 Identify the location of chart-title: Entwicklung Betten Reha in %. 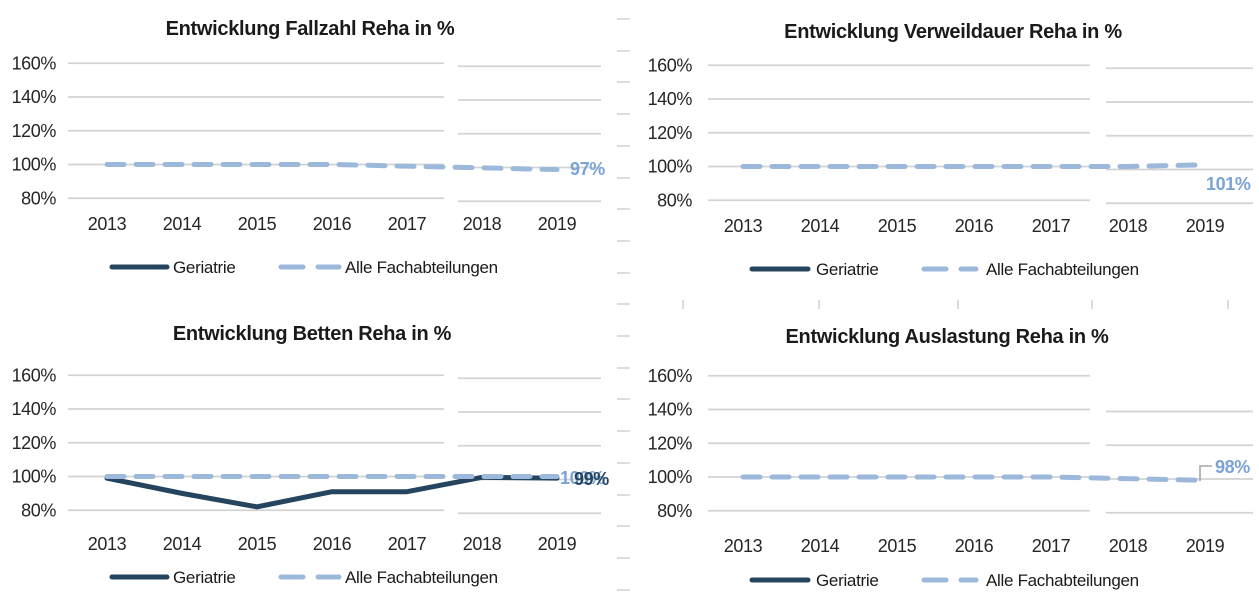
(312, 334).